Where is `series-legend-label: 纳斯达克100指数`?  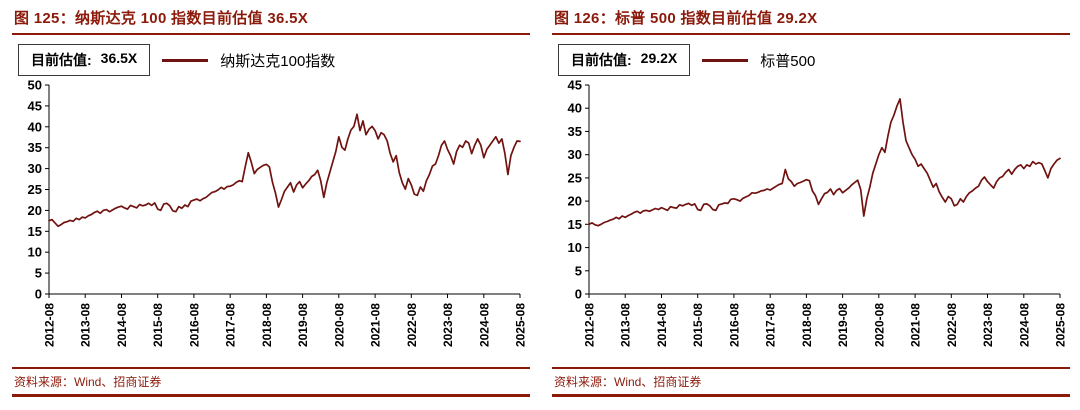
series-legend-label: 纳斯达克100指数 is located at coordinates (278, 61).